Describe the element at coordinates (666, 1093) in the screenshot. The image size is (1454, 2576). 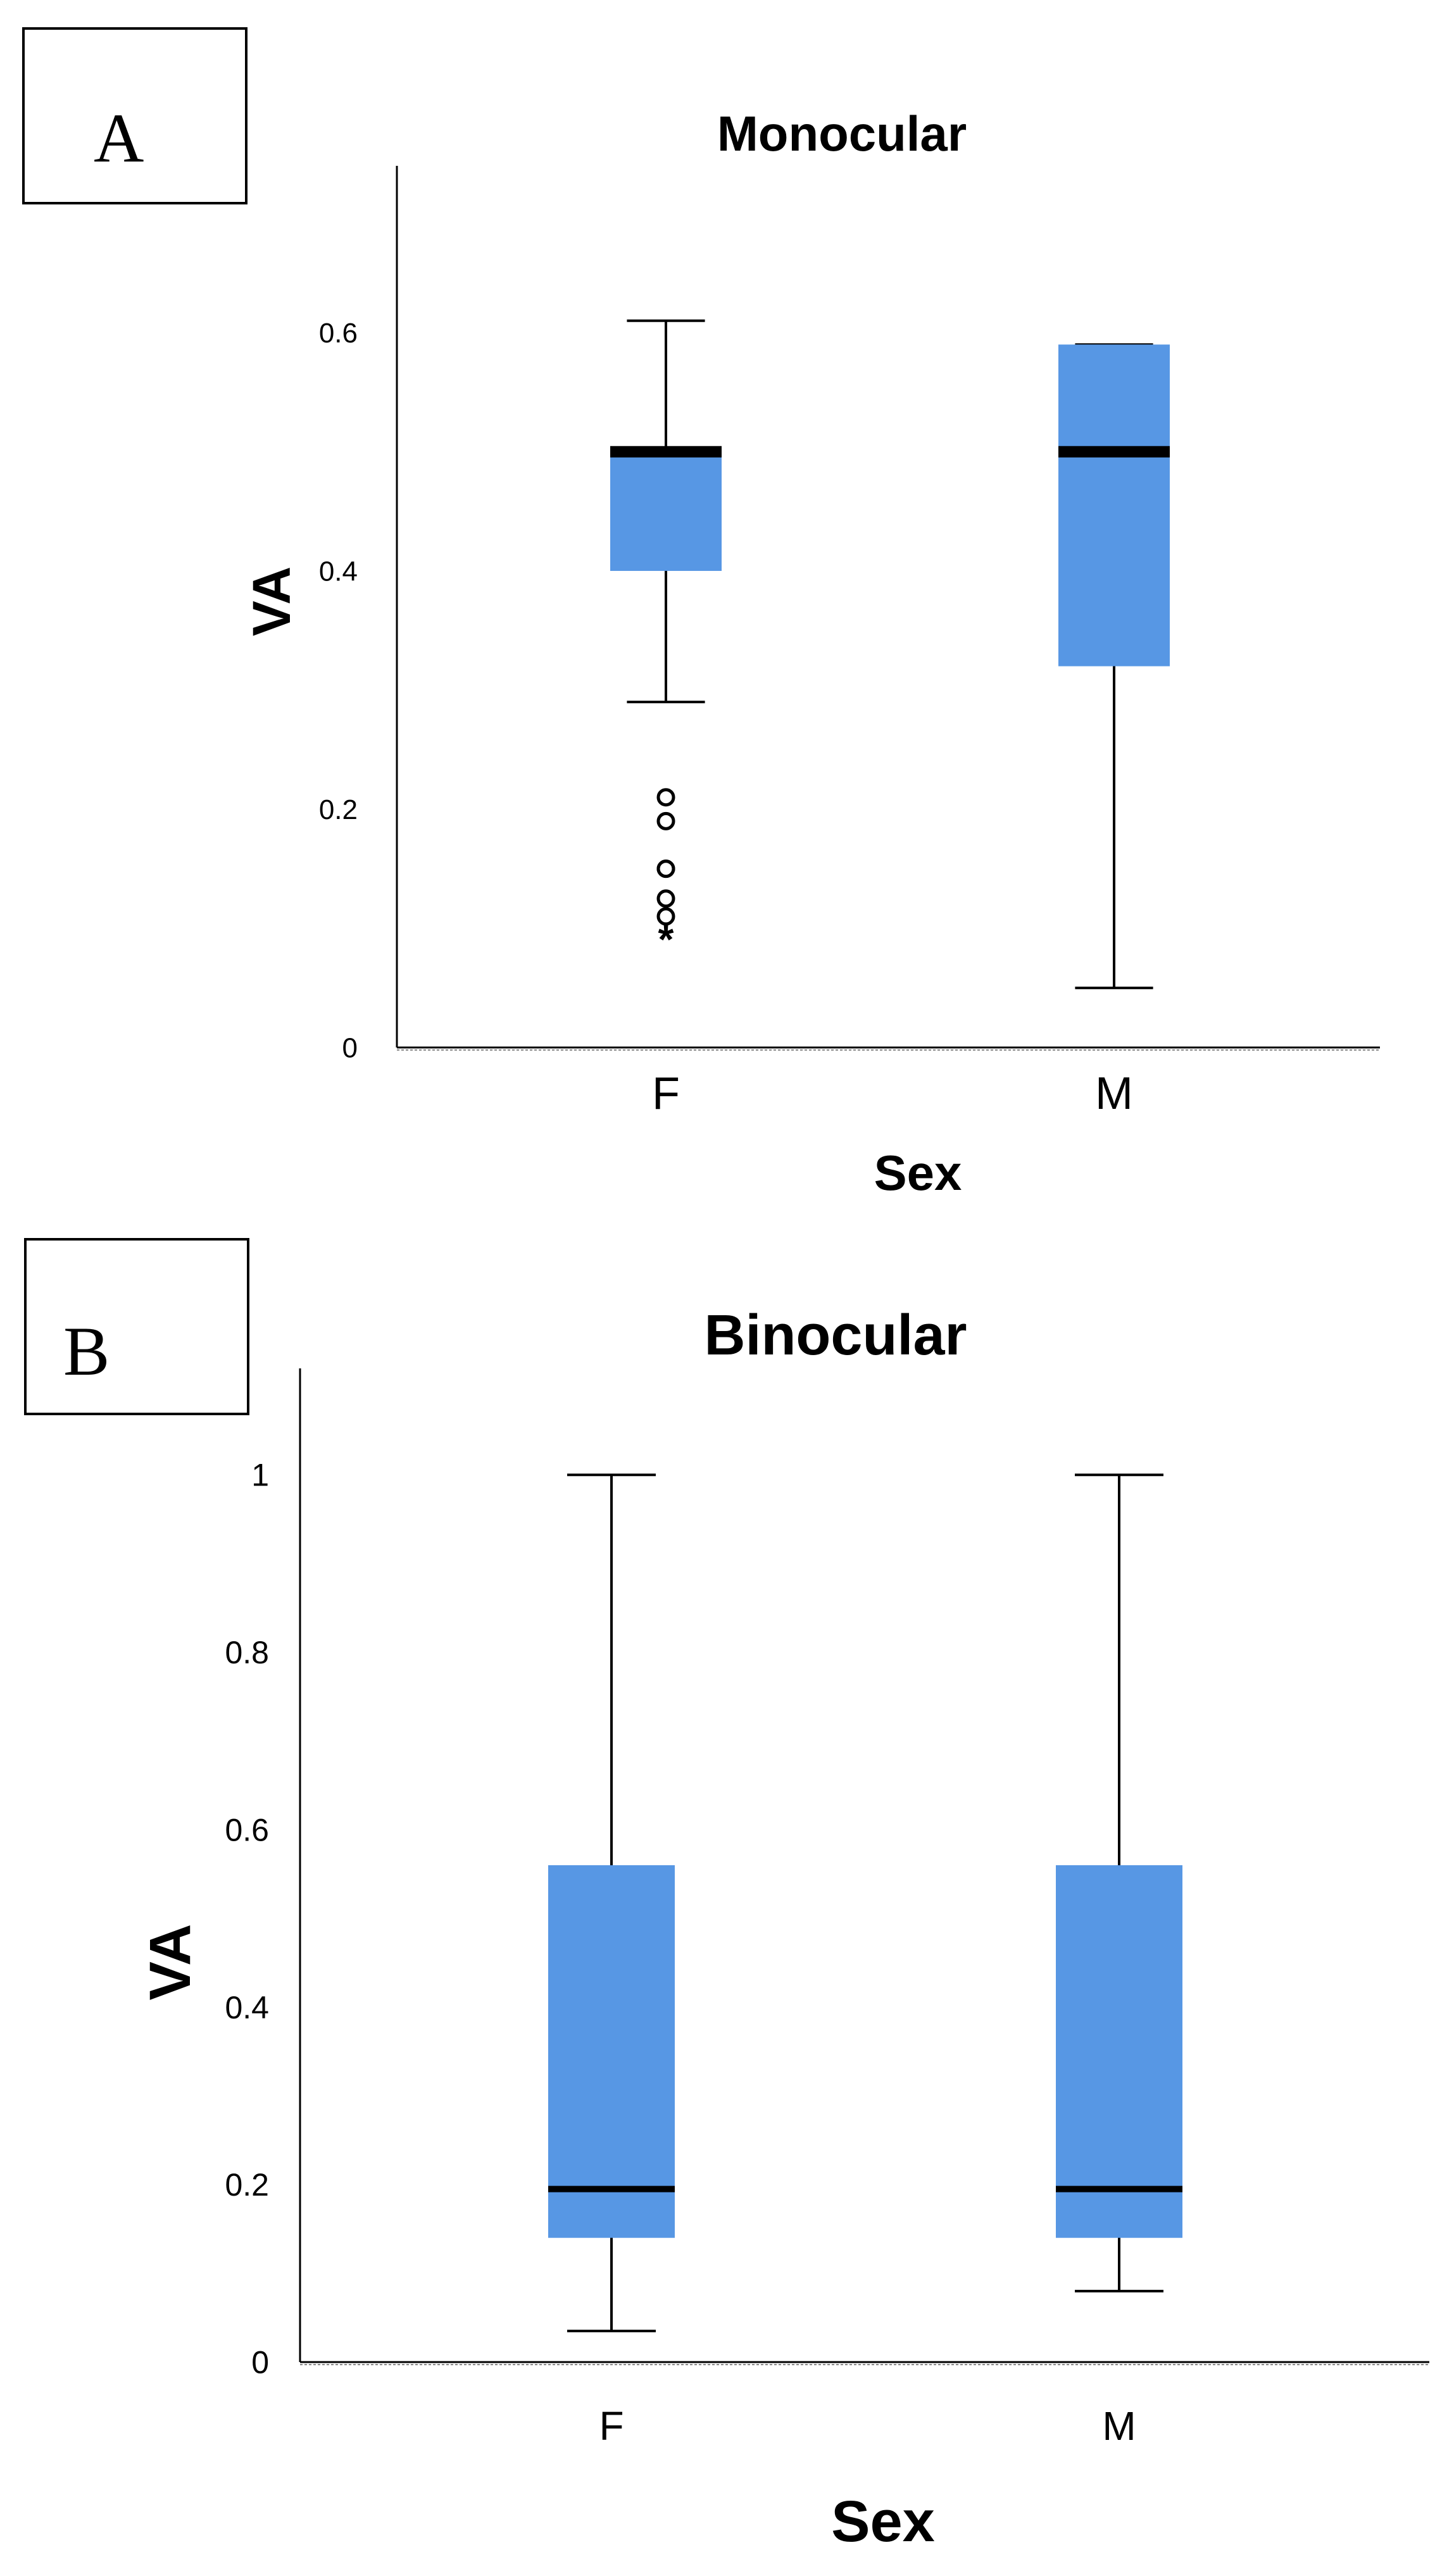
I see `panel-a-x-tick-label: F` at that location.